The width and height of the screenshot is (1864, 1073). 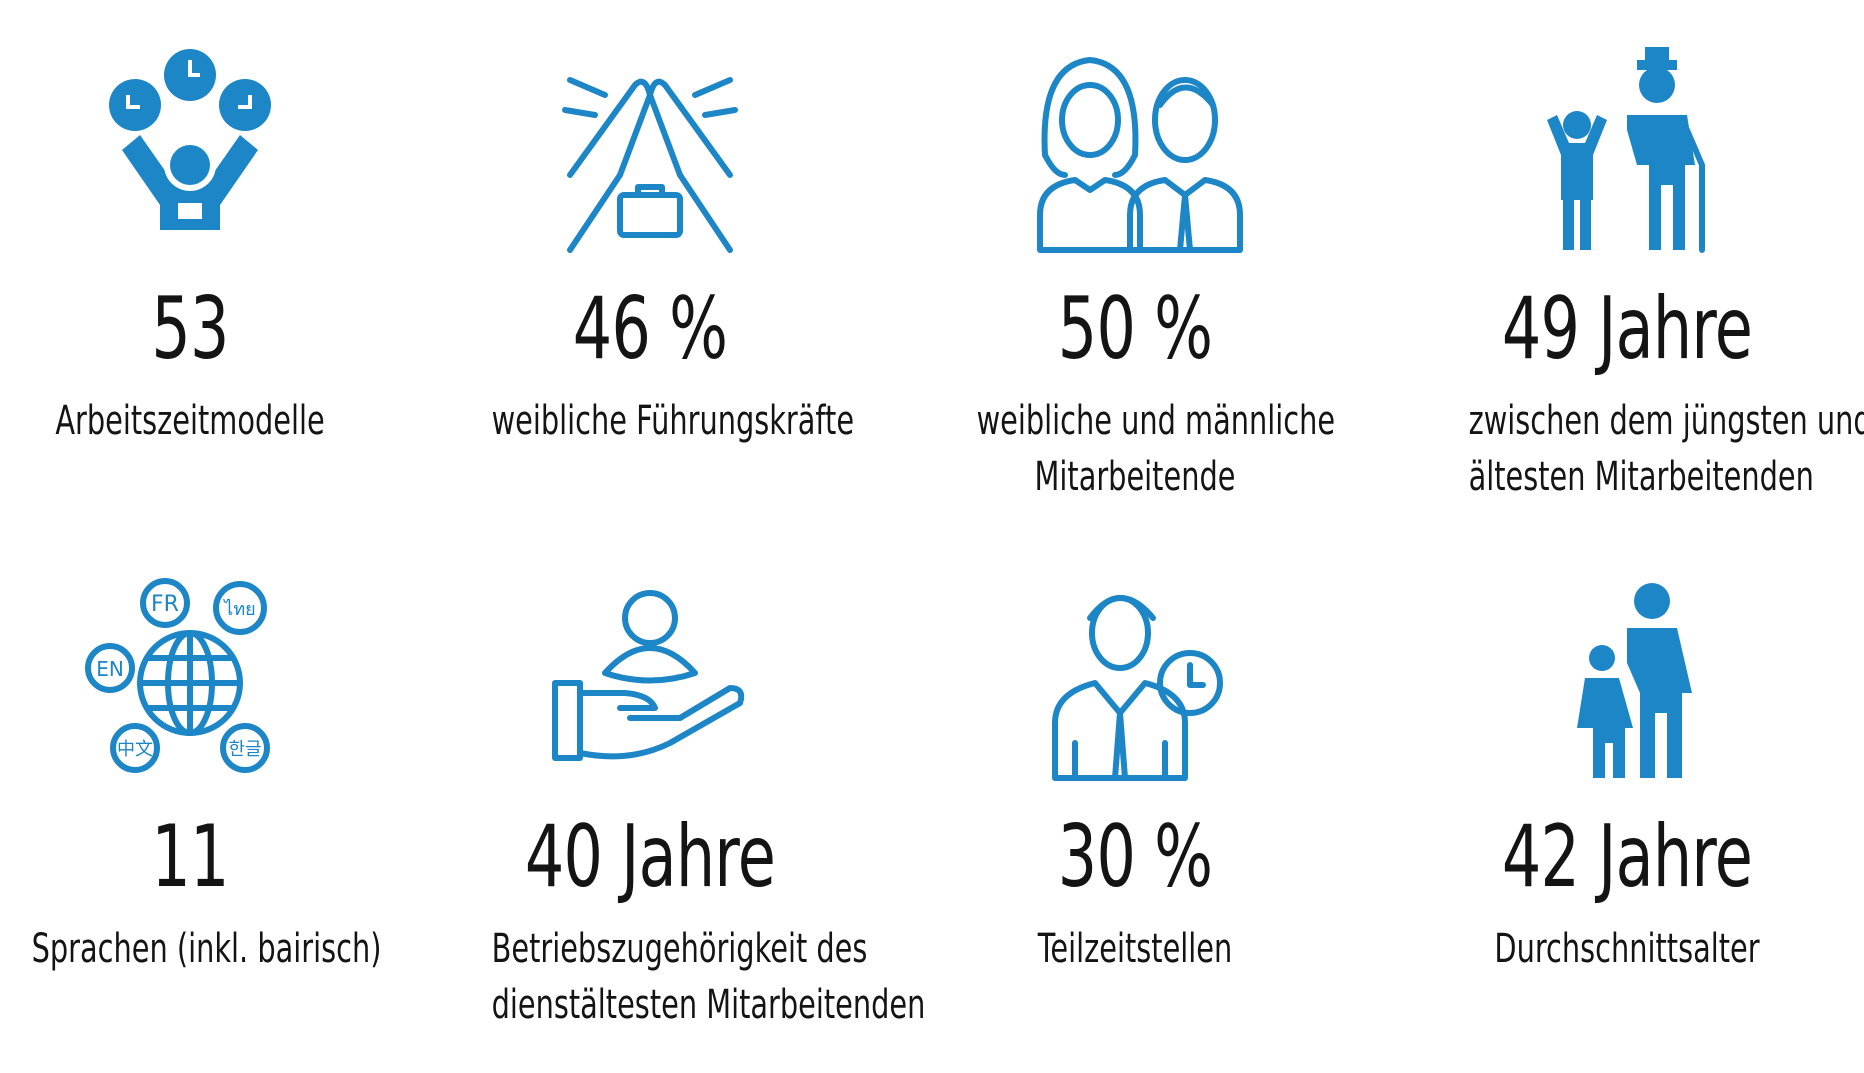 I want to click on stat-label-line: Teilzeitstellen, so click(x=1135, y=949).